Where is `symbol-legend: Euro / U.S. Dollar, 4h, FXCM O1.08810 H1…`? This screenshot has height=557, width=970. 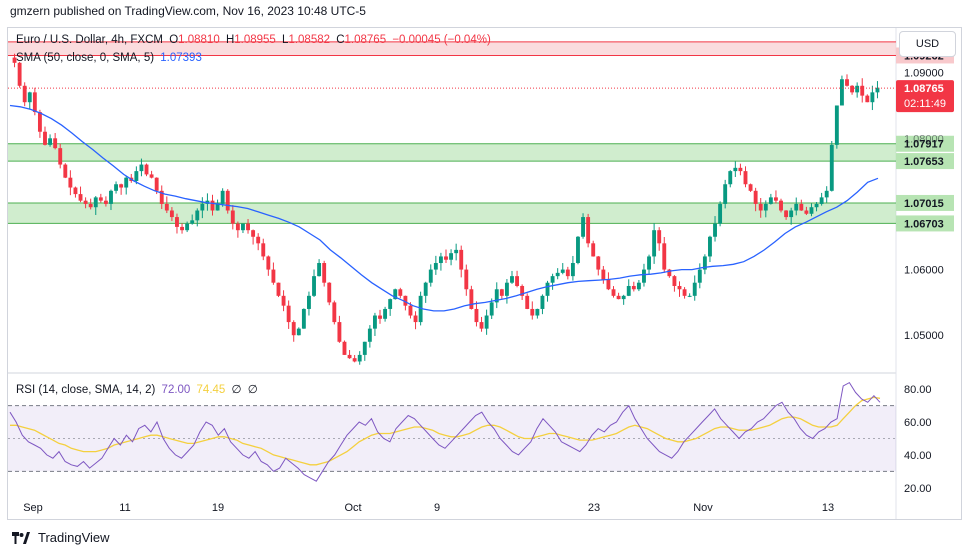
symbol-legend: Euro / U.S. Dollar, 4h, FXCM O1.08810 H1… is located at coordinates (253, 40).